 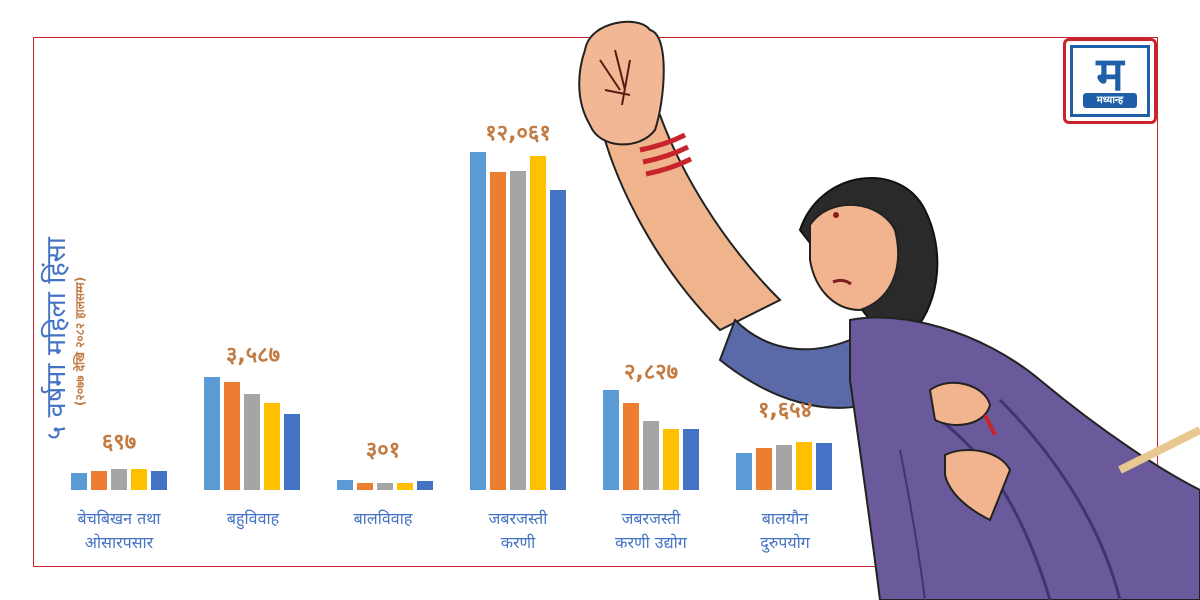 I want to click on category-label: जबरजस्ती करणी, so click(x=518, y=530).